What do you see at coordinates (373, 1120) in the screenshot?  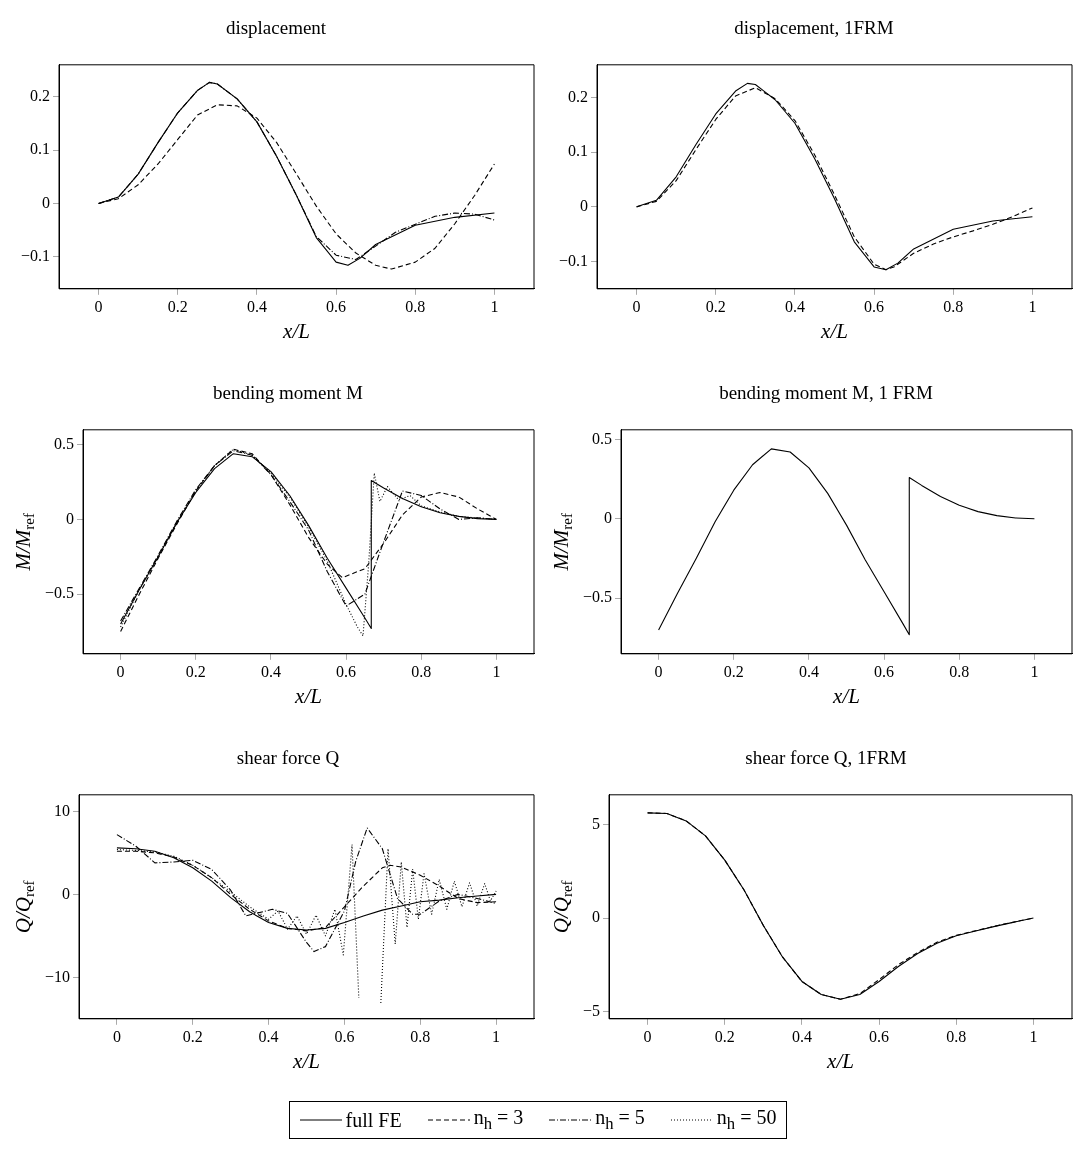 I see `legend-label: full FE` at bounding box center [373, 1120].